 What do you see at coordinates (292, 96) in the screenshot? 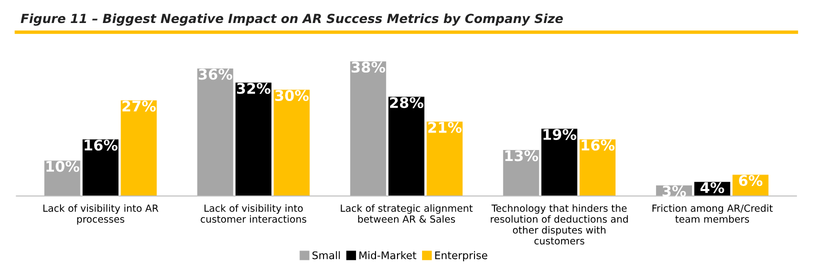
I see `data-label: 30%` at bounding box center [292, 96].